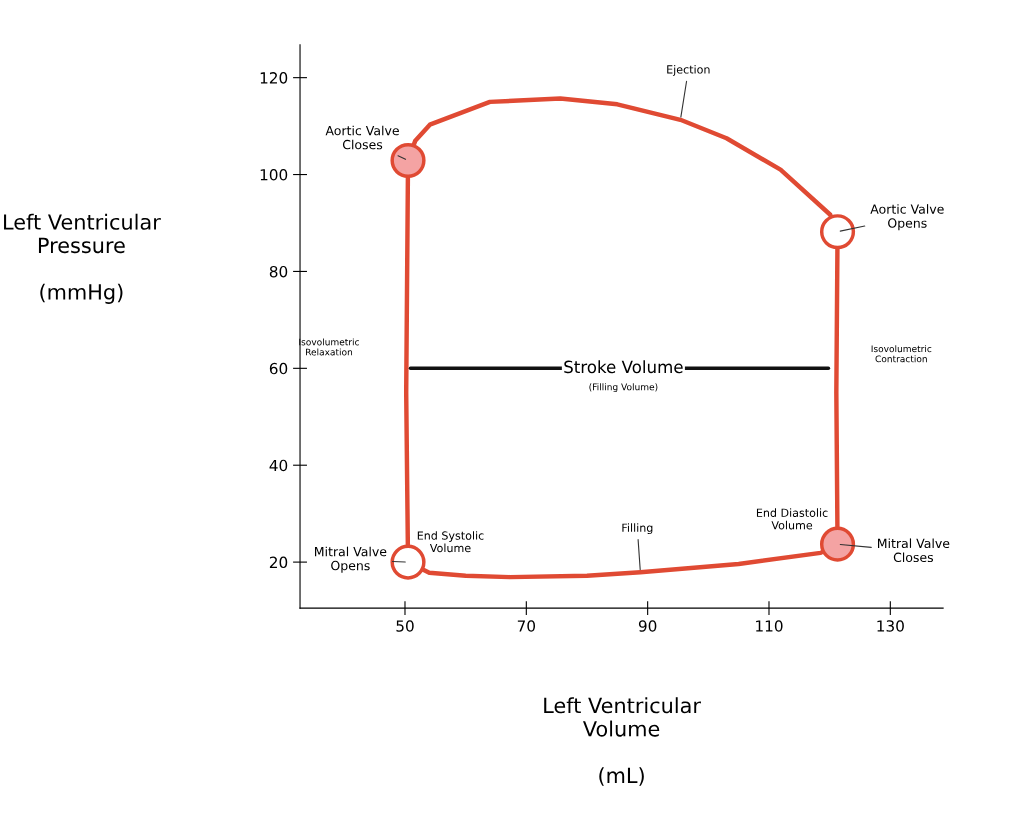 The height and width of the screenshot is (813, 1024). Describe the element at coordinates (351, 559) in the screenshot. I see `annotation: Mitral Valve Opens` at that location.